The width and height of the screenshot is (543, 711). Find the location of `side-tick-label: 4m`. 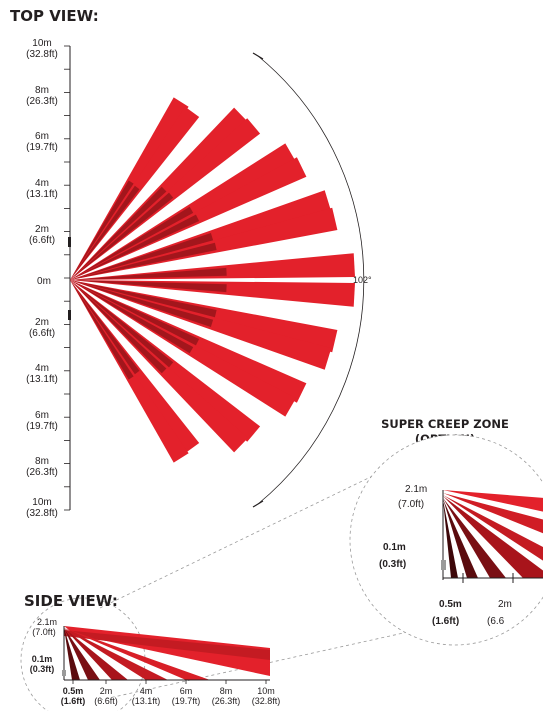

side-tick-label: 4m is located at coordinates (146, 691).